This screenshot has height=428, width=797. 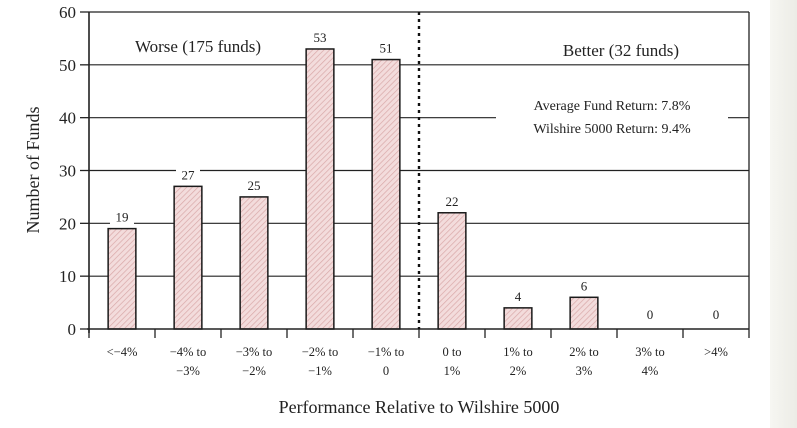 I want to click on x-tick-label: 2% to, so click(x=584, y=352).